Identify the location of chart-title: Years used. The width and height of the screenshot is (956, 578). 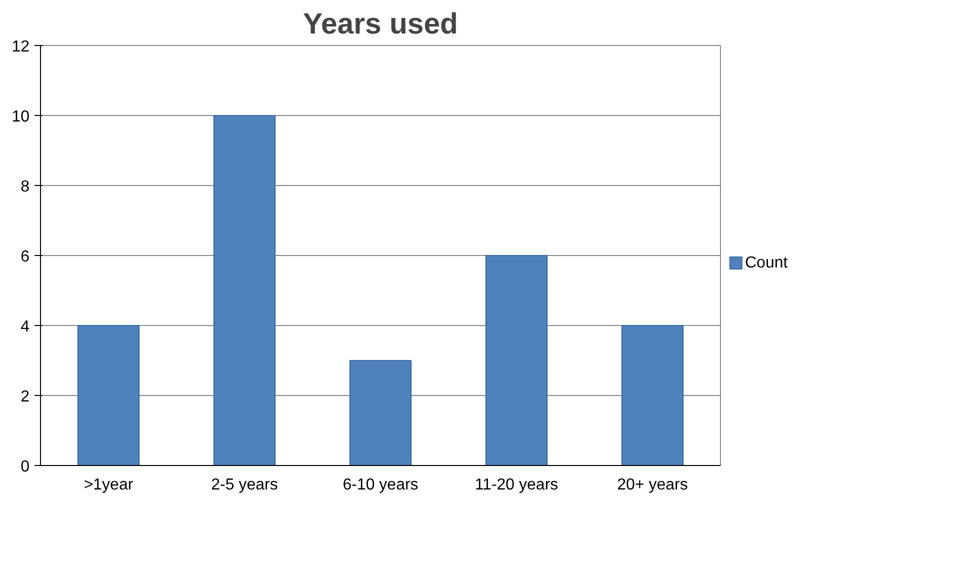
(380, 24).